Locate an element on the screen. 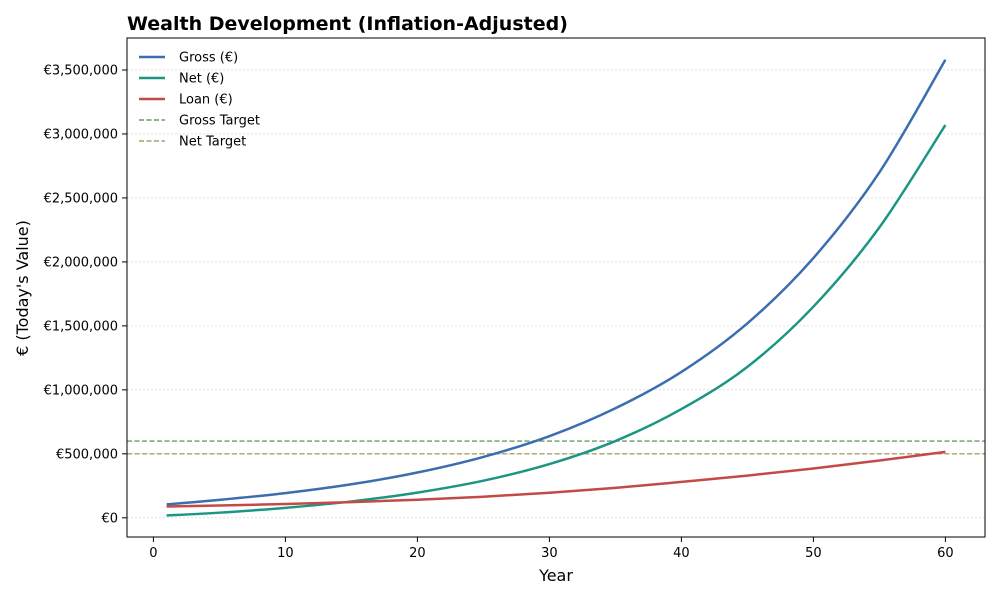 The width and height of the screenshot is (1000, 600). x-tick-label: 50 is located at coordinates (813, 553).